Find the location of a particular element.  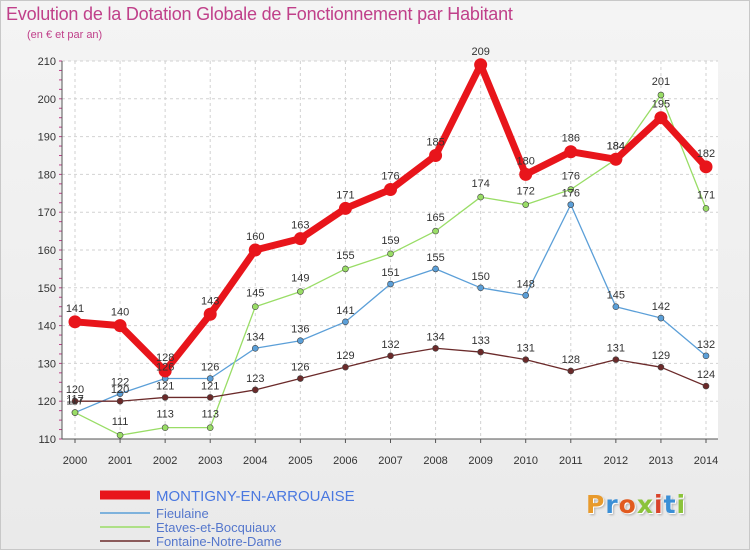

data-label: 120 is located at coordinates (75, 390).